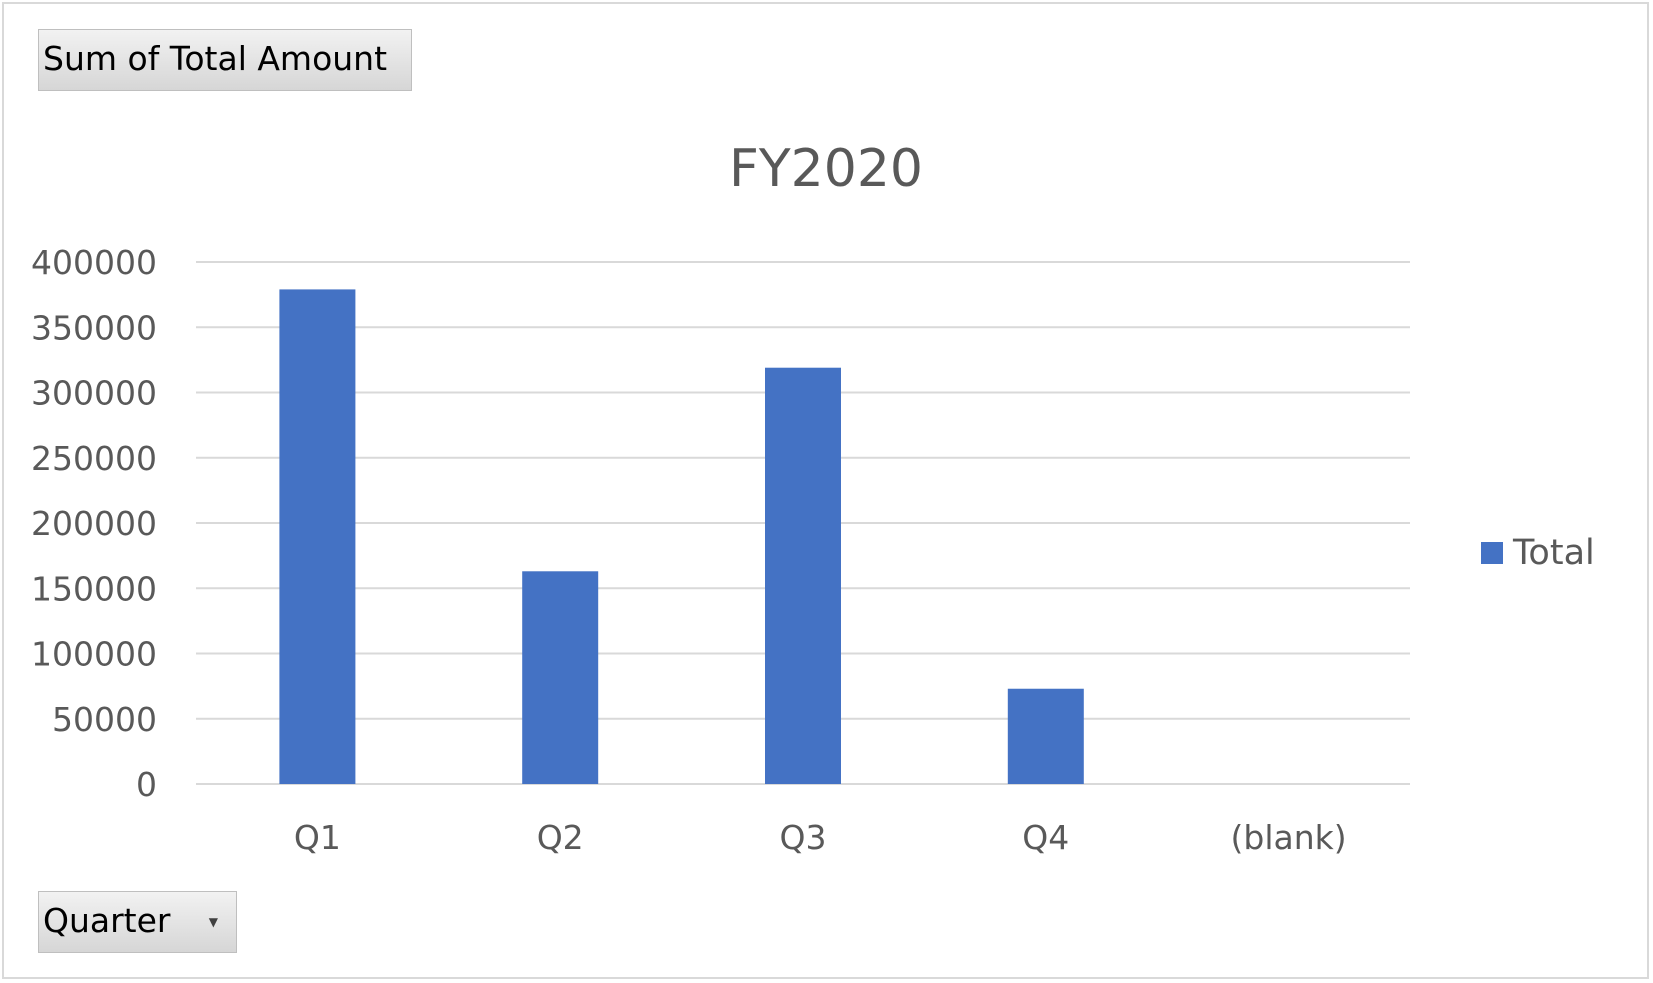  I want to click on value-field-button: Sum of Total Amount, so click(225, 60).